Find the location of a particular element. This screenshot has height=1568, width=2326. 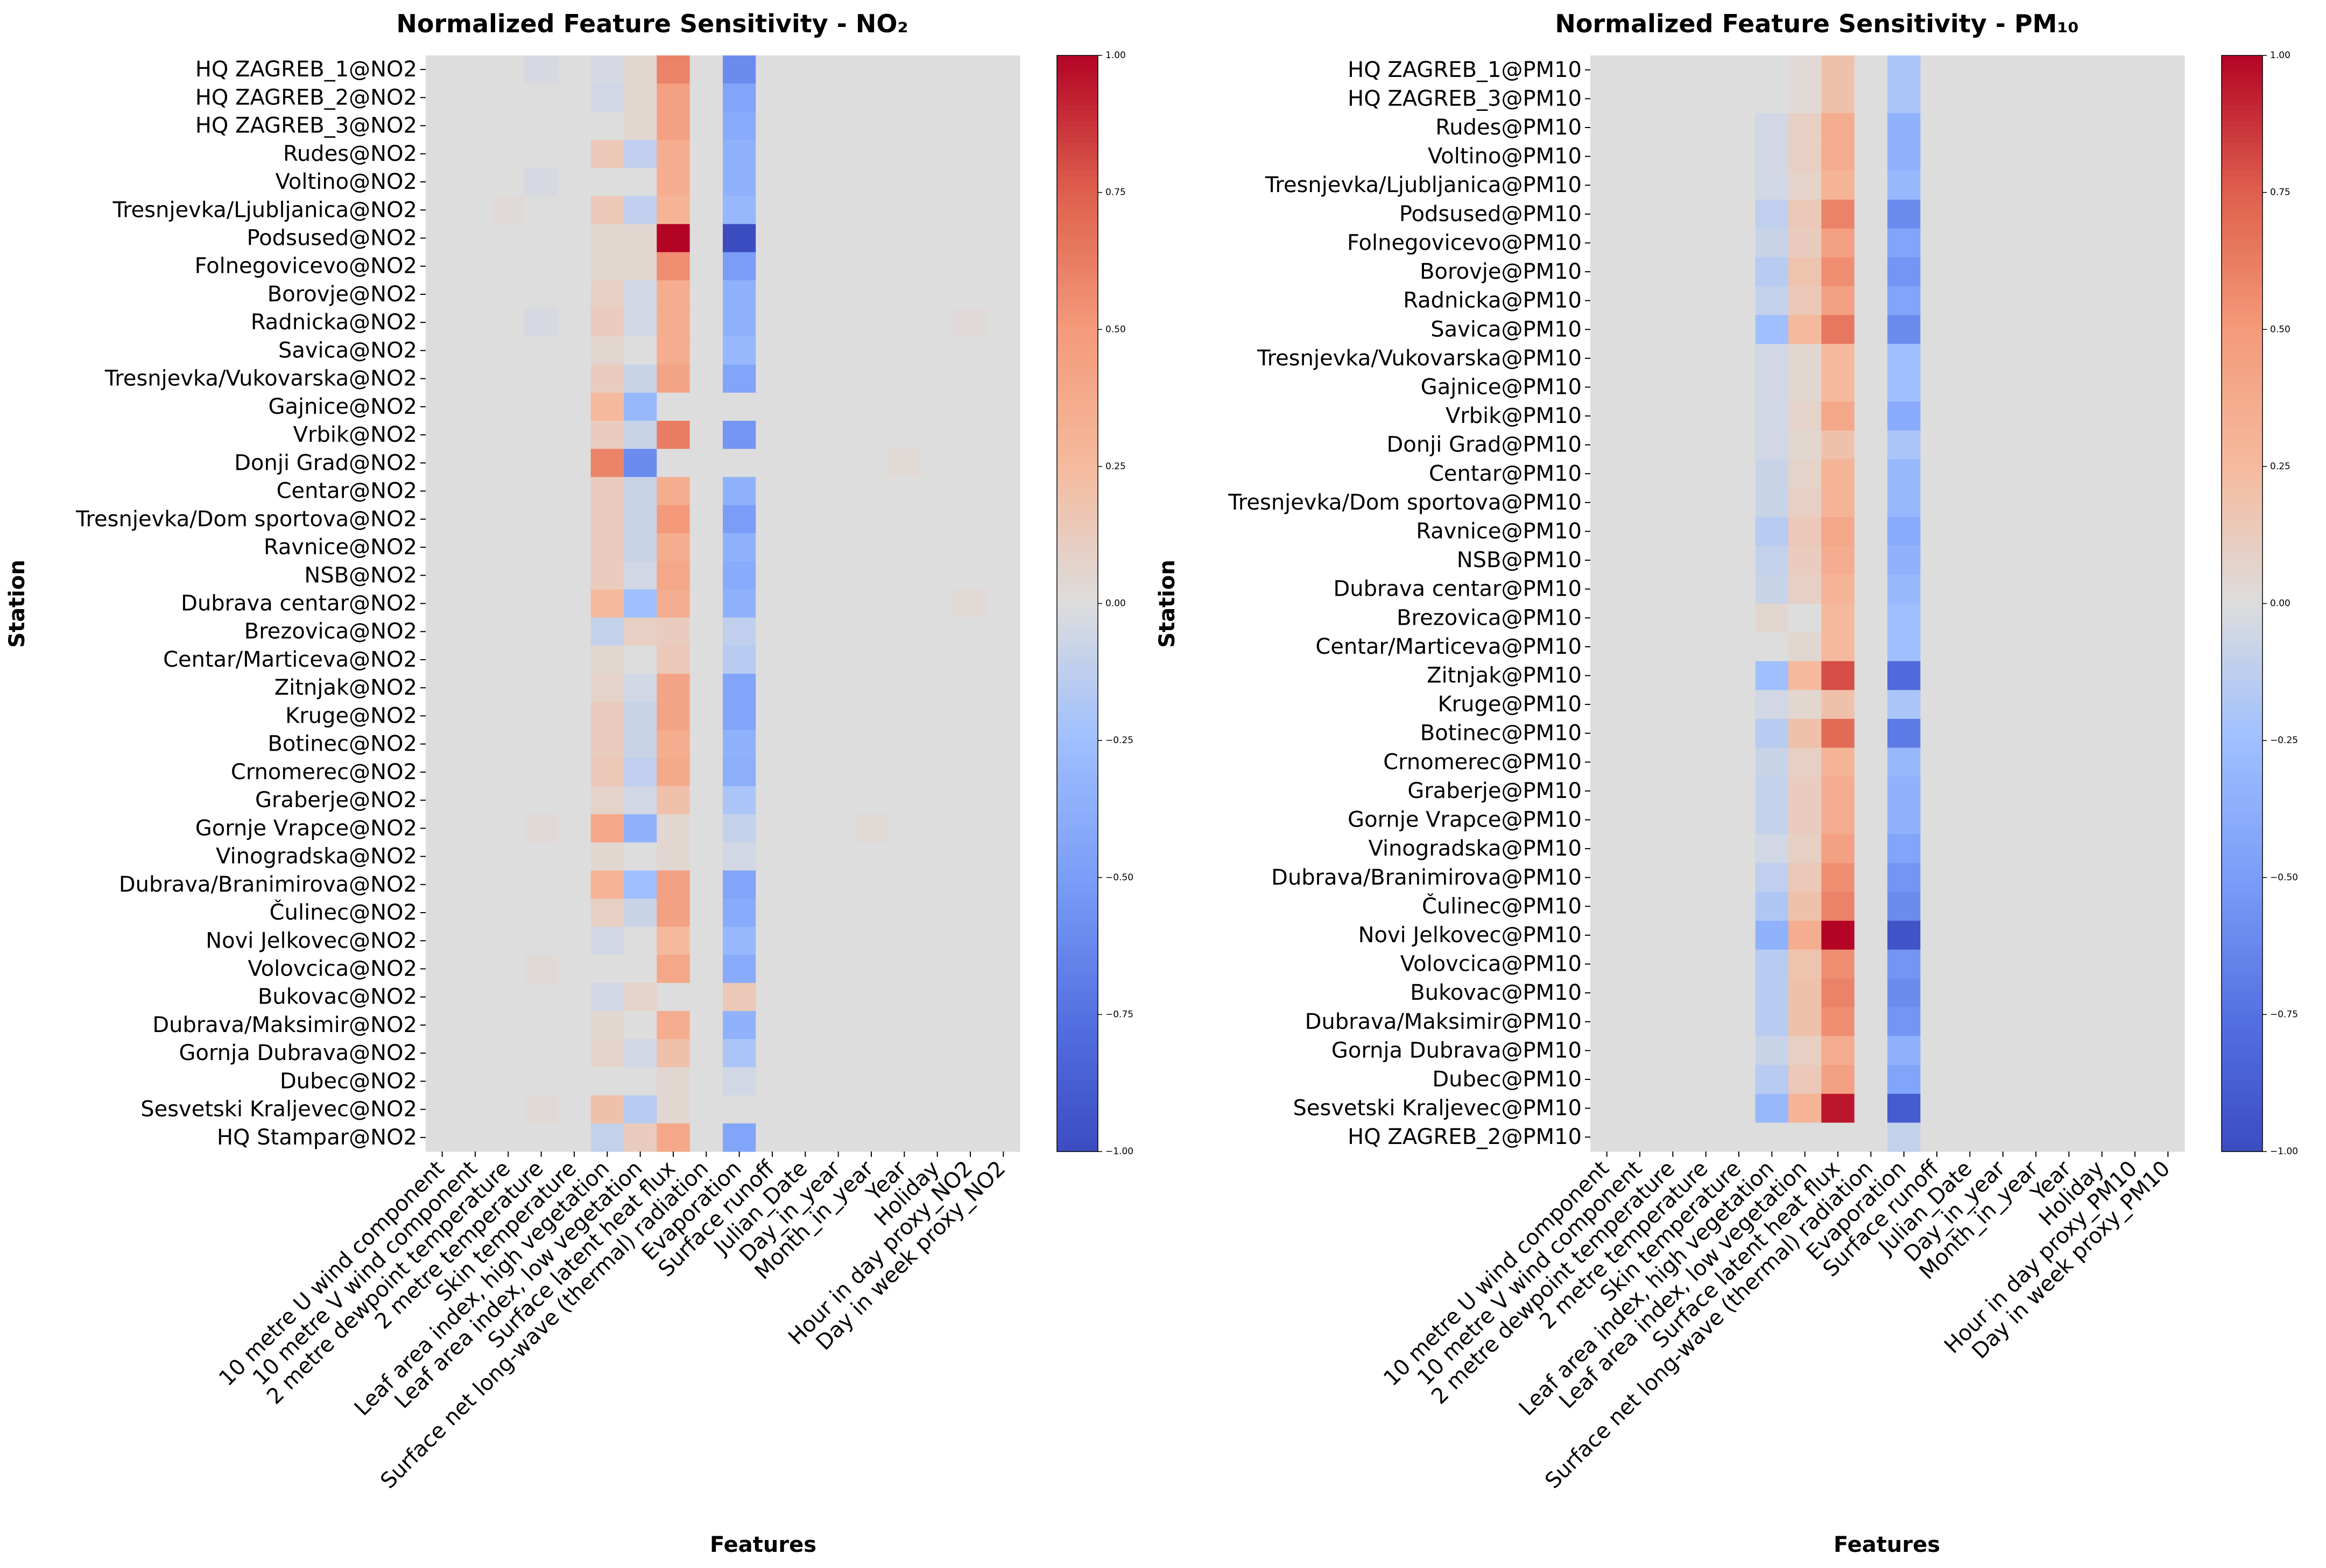

station-label: Borovje@NO2 is located at coordinates (342, 294).